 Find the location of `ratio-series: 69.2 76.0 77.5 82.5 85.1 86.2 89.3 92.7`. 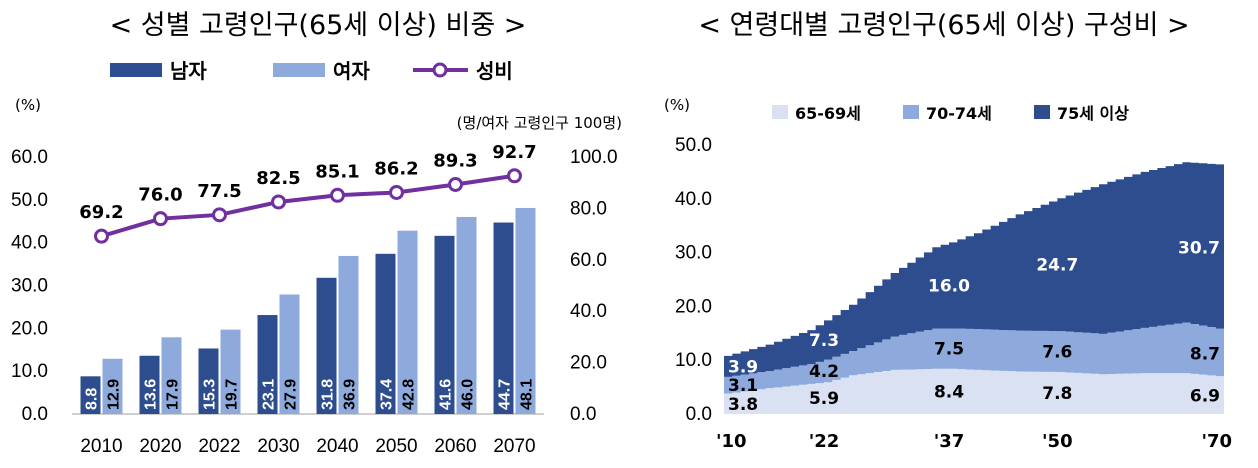

ratio-series: 69.2 76.0 77.5 82.5 85.1 86.2 89.3 92.7 is located at coordinates (308, 193).